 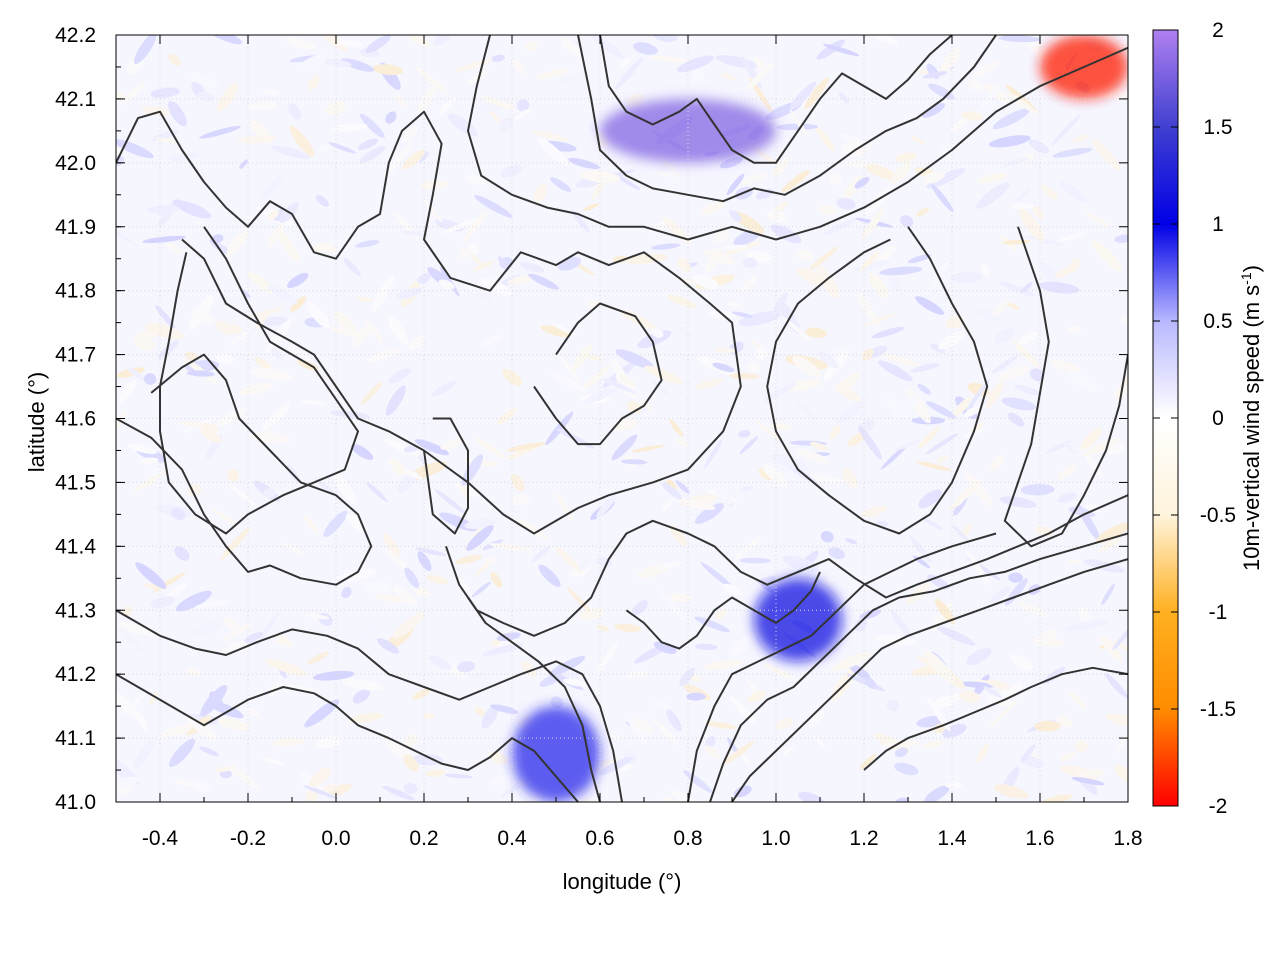 What do you see at coordinates (75, 674) in the screenshot?
I see `y-tick-label: 41.2` at bounding box center [75, 674].